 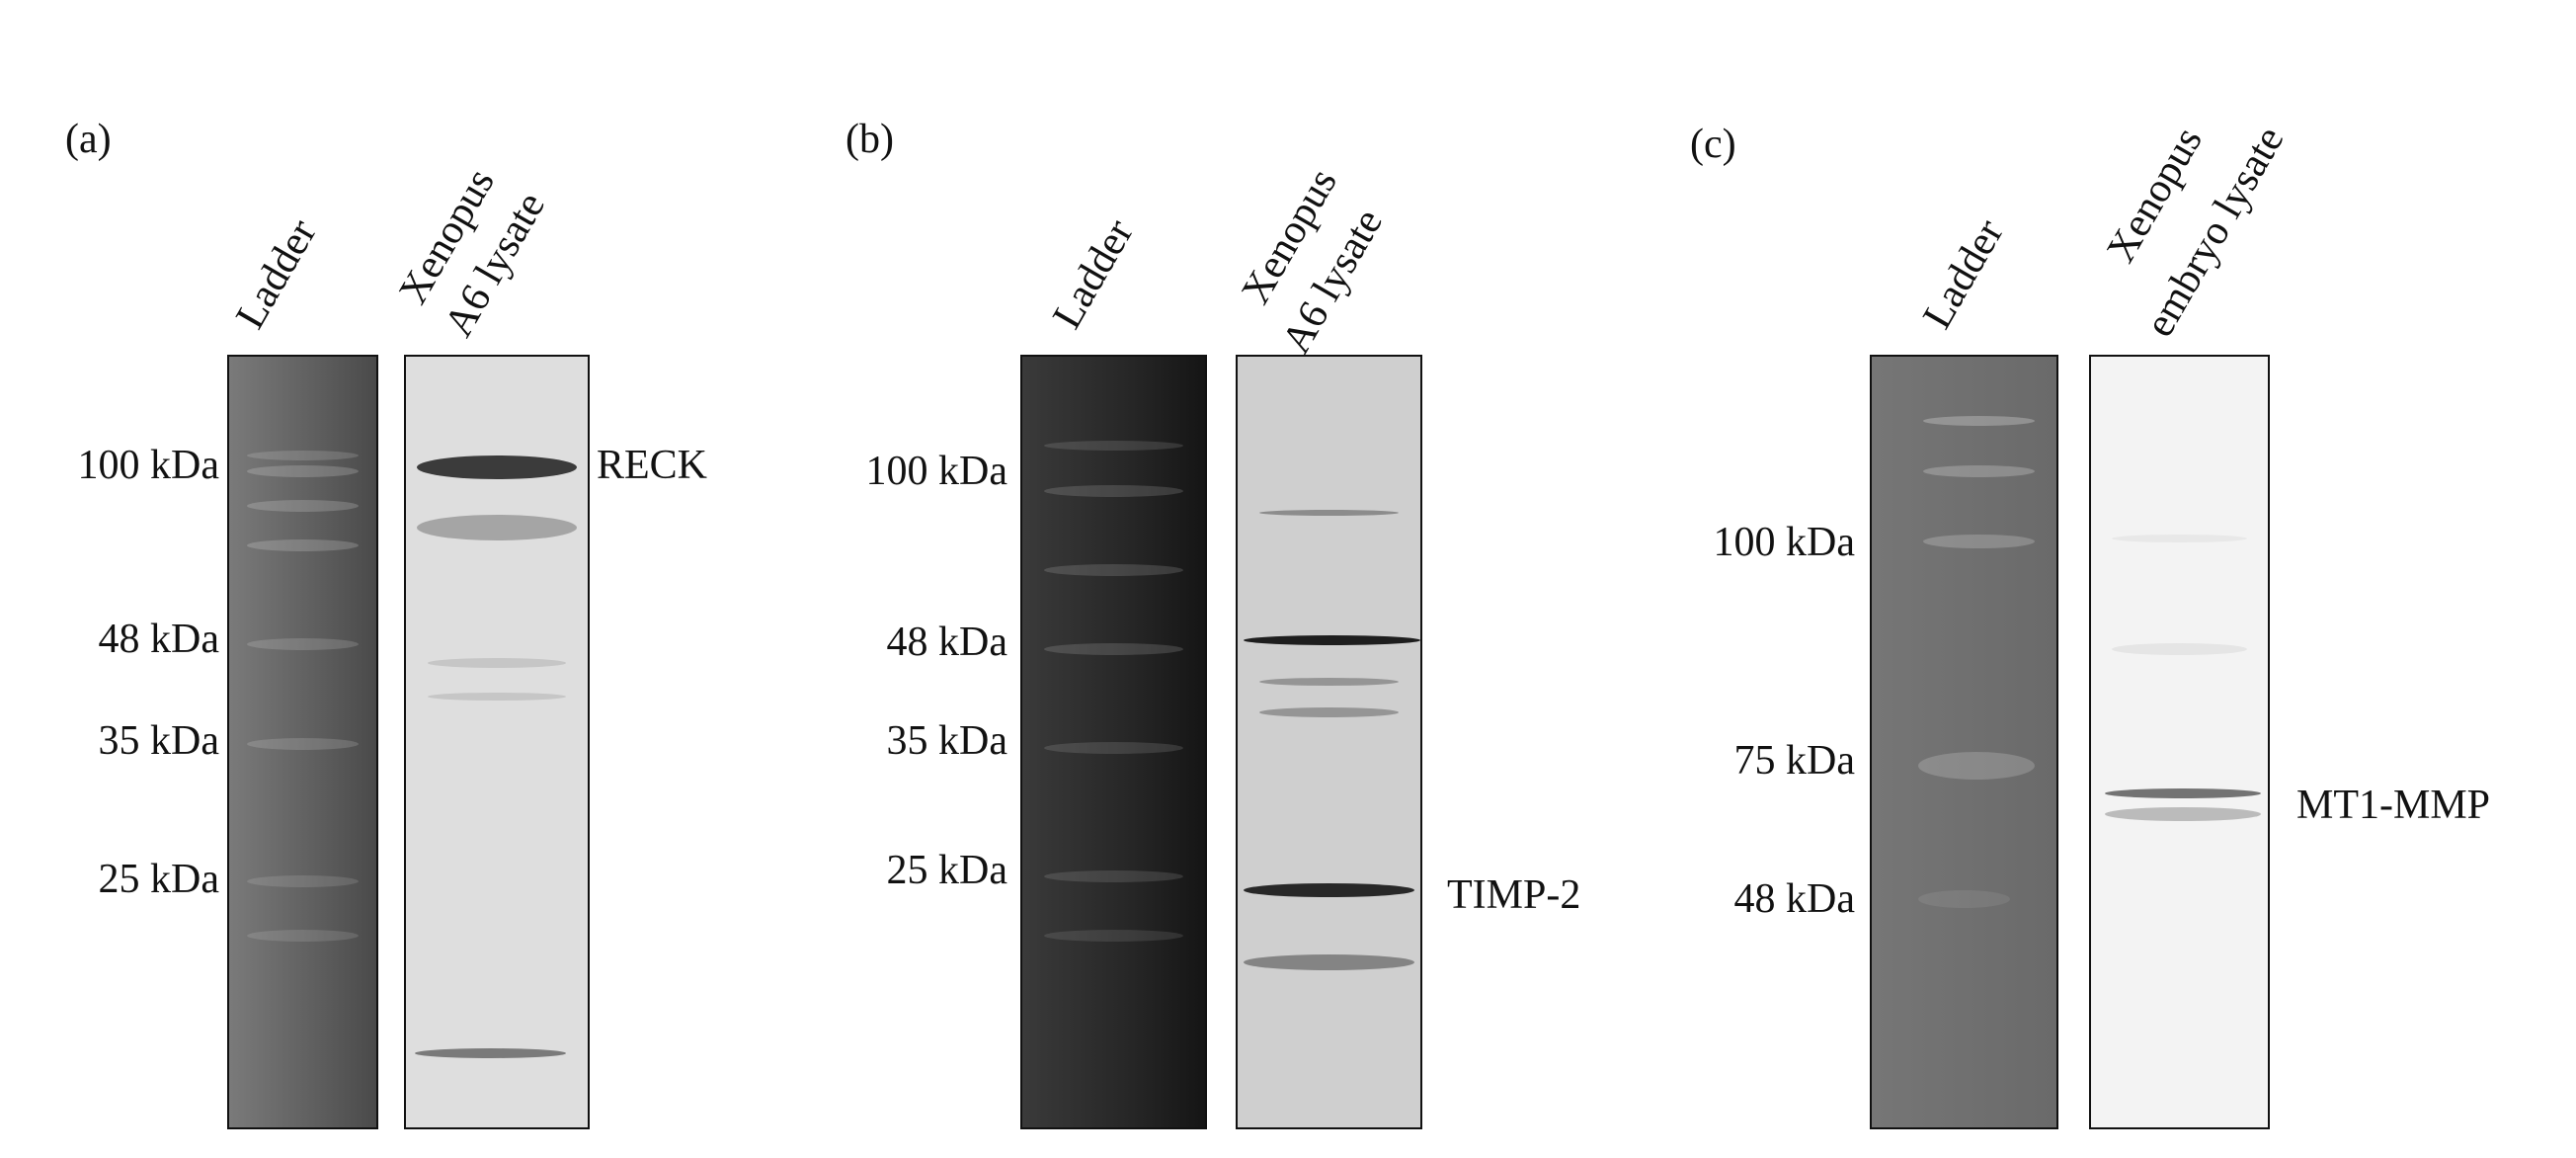 I want to click on target-label: RECK, so click(x=652, y=465).